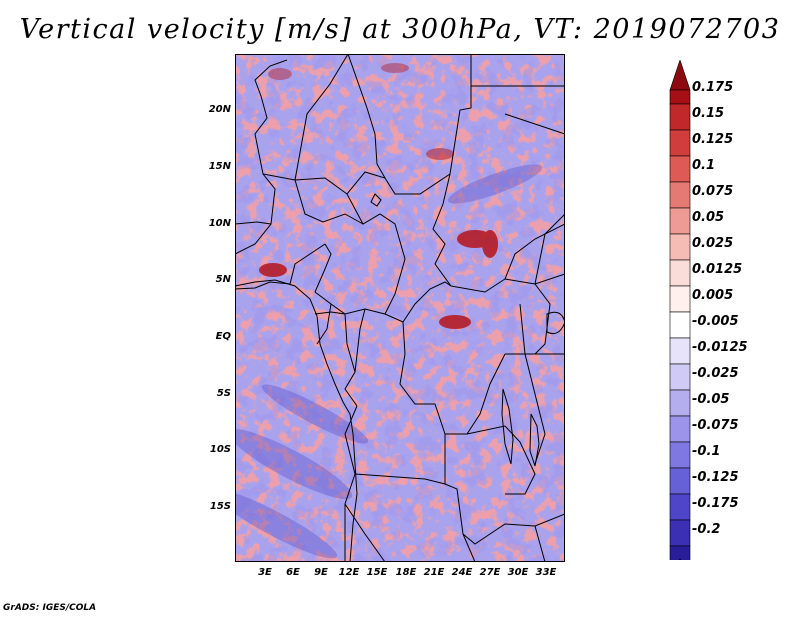  I want to click on lon-label: 9E, so click(321, 572).